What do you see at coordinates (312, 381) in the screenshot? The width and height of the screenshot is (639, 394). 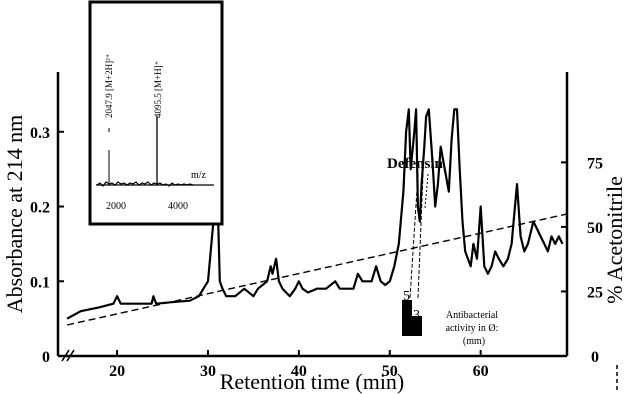 I see `x-axis-label: Retention time (min)` at bounding box center [312, 381].